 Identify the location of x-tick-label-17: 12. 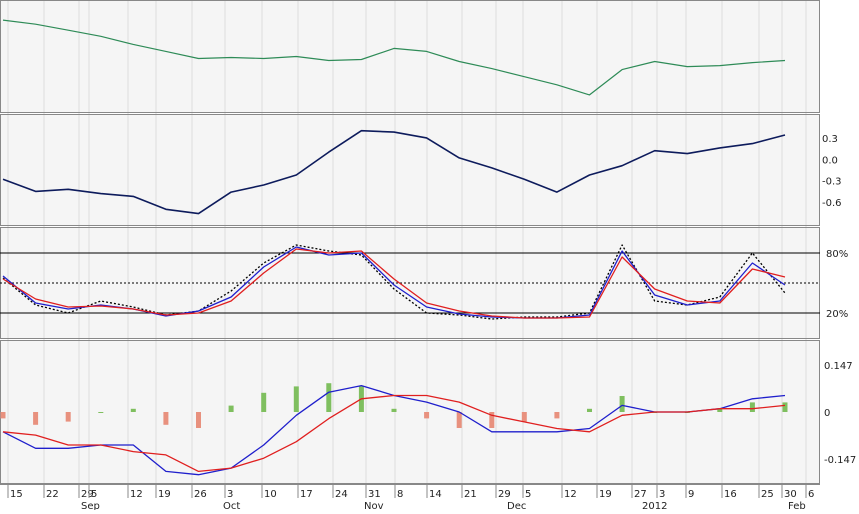
(570, 494).